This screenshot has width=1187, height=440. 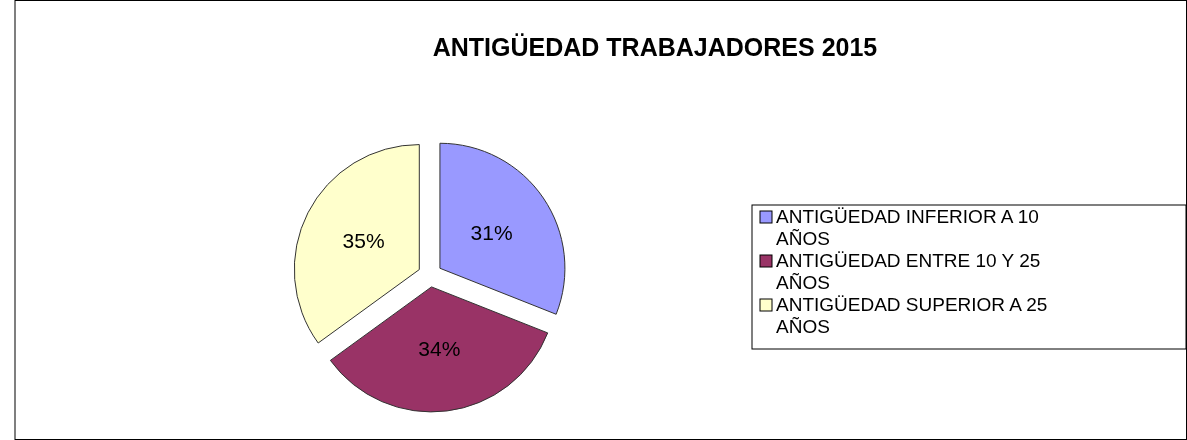 I want to click on legend-label: ANTIGÜEDAD SUPERIOR A 25 AÑOS, so click(x=912, y=315).